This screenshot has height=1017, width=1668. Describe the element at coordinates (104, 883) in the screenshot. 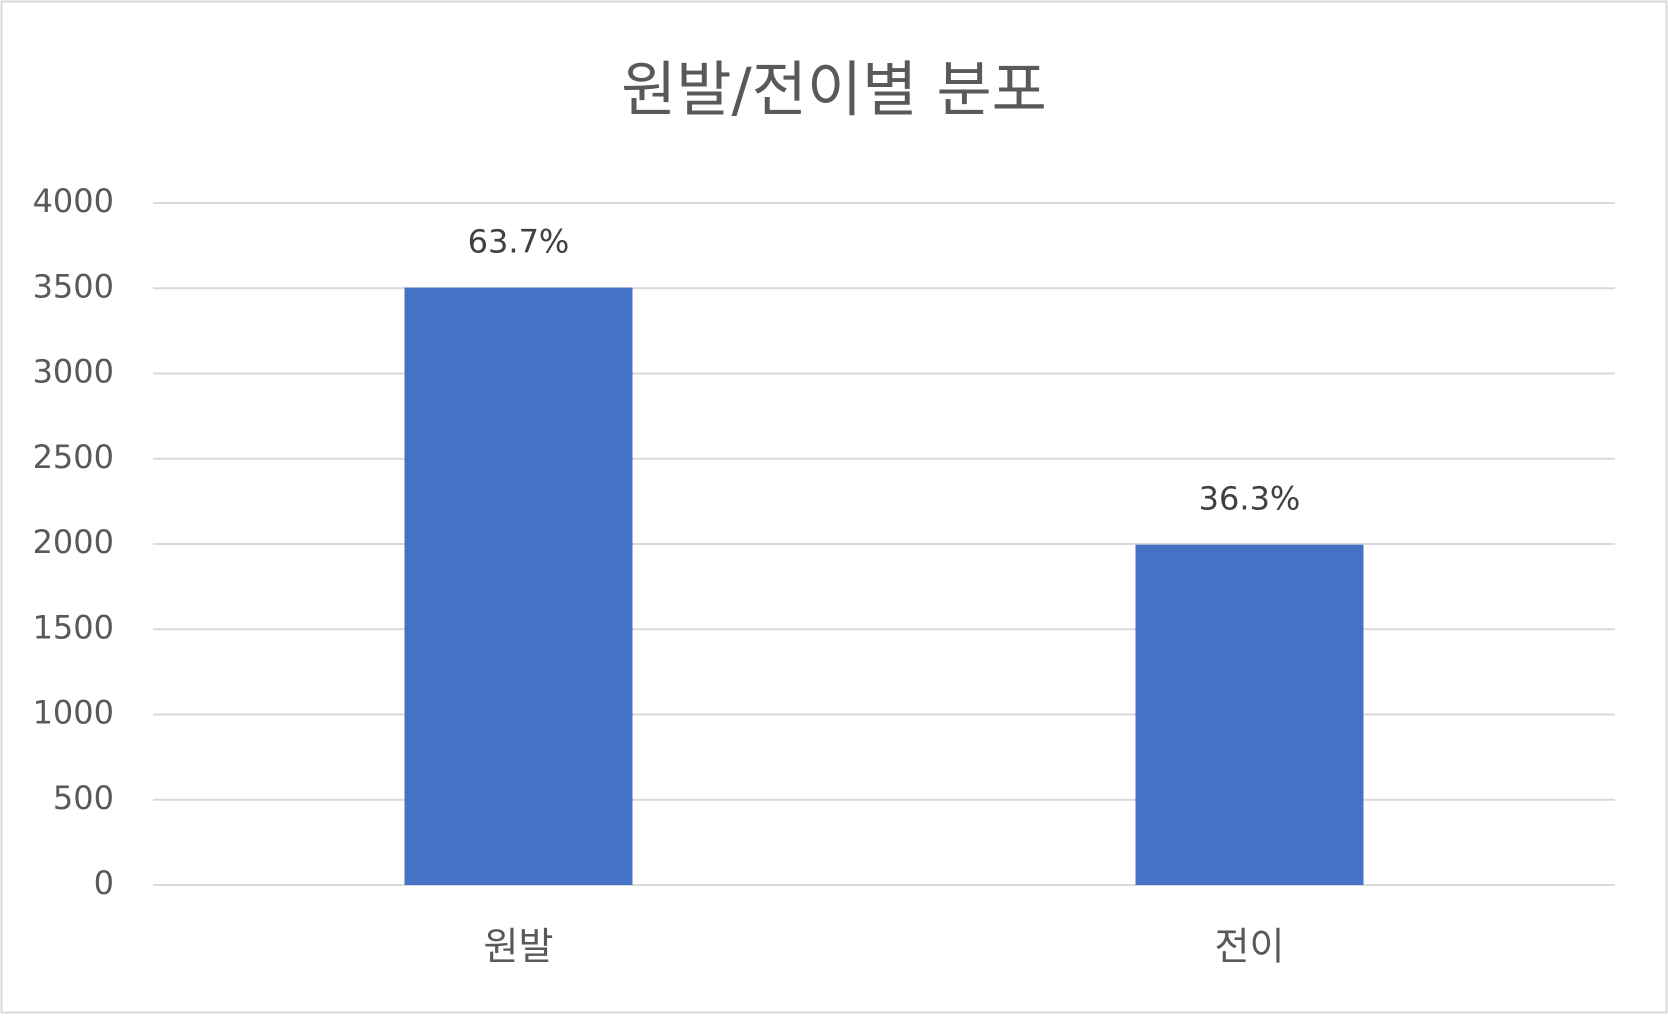

I see `y-tick-label: 0` at that location.